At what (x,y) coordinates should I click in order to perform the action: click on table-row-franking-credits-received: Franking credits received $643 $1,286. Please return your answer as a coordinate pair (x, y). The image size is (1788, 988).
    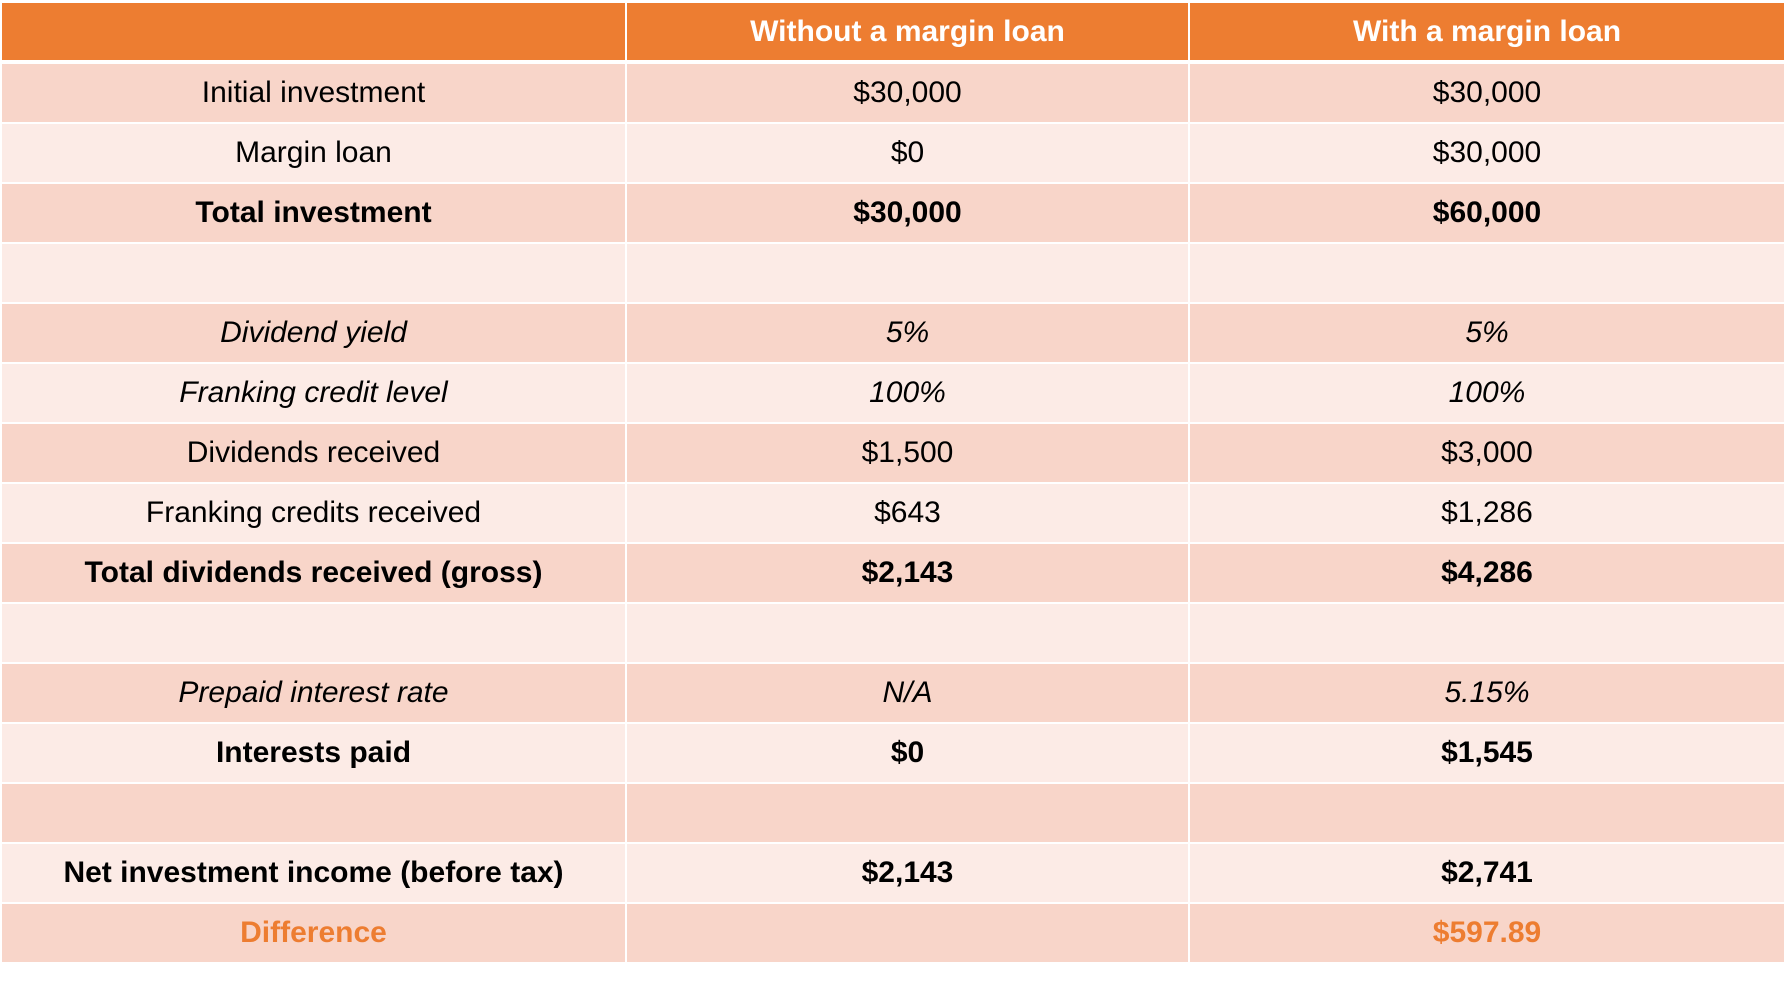
    Looking at the image, I should click on (893, 514).